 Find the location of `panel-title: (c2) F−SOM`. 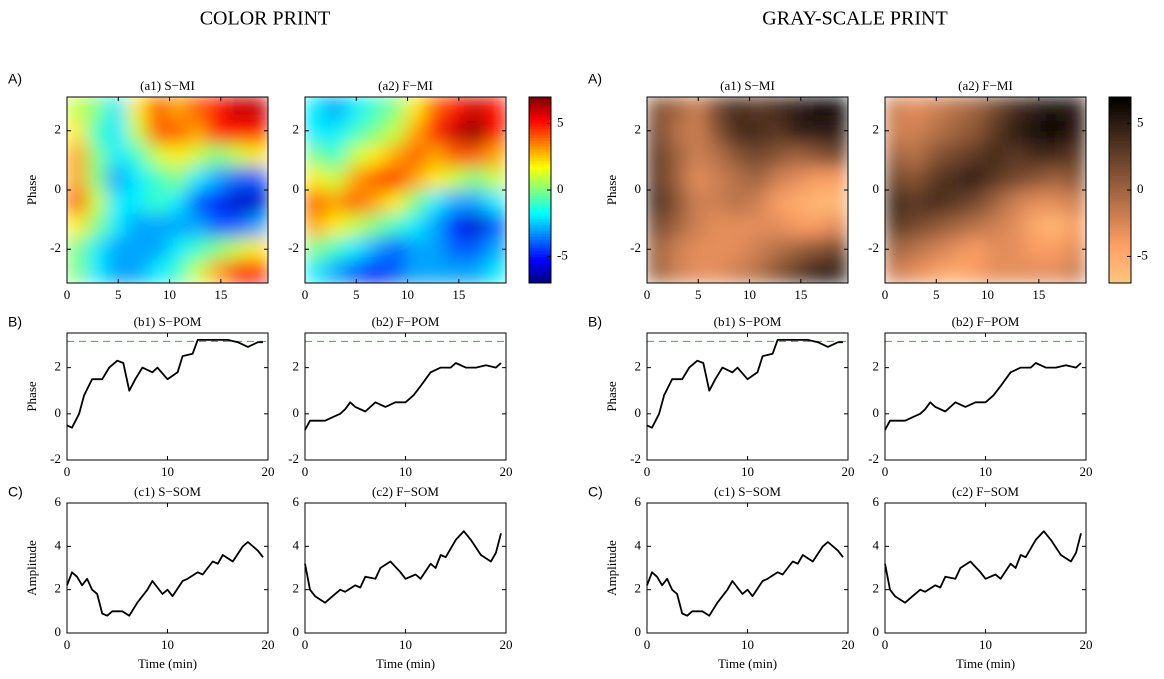

panel-title: (c2) F−SOM is located at coordinates (985, 491).